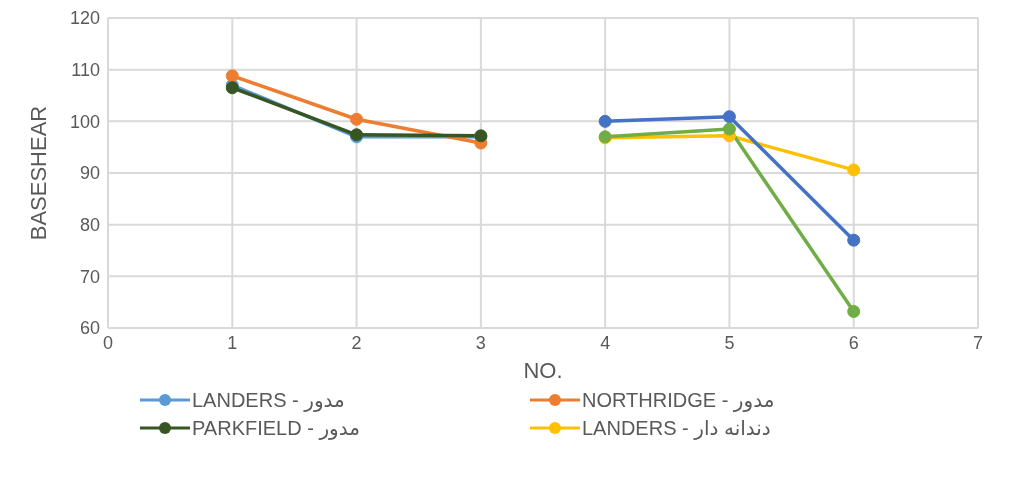 The image size is (1017, 480). I want to click on x-tick-label: 7, so click(978, 342).